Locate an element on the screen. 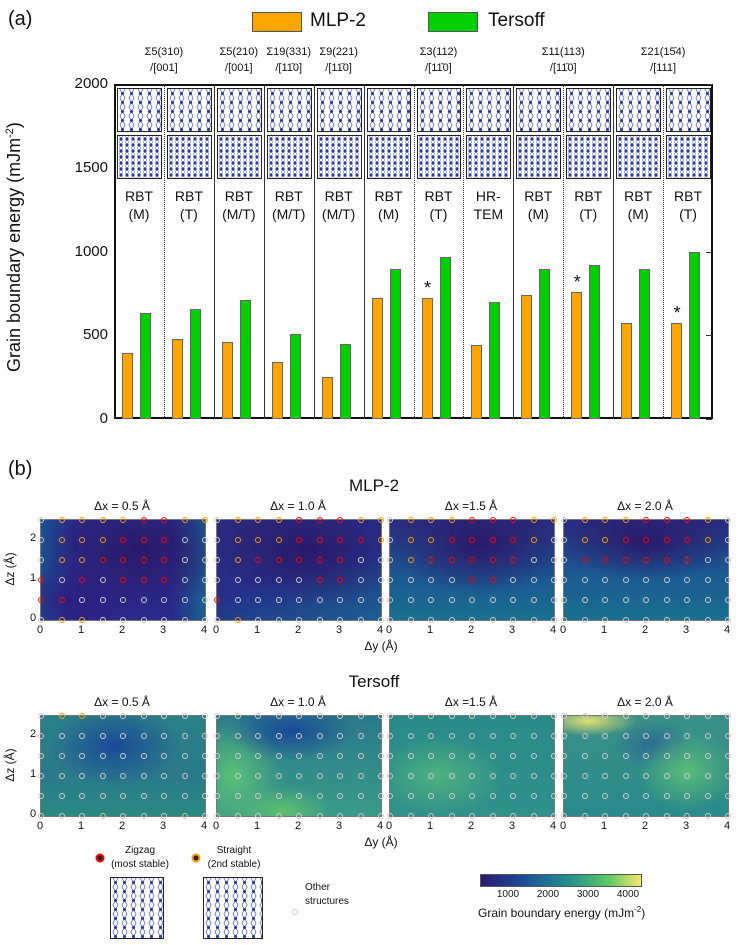  legend-swatch-tersoff is located at coordinates (453, 22).